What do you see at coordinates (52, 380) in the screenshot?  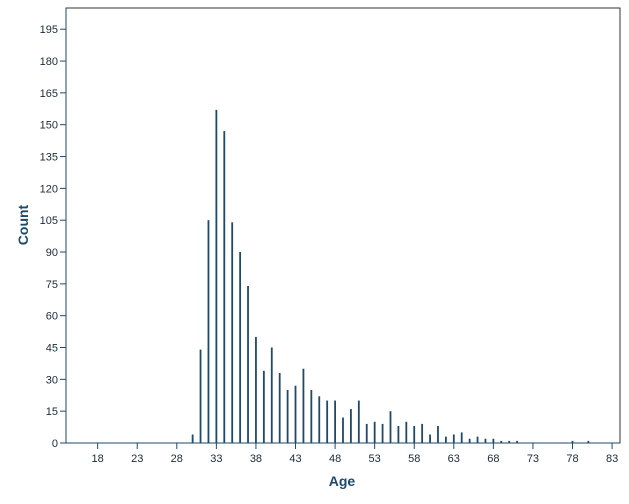 I see `y-tick-label: 30` at bounding box center [52, 380].